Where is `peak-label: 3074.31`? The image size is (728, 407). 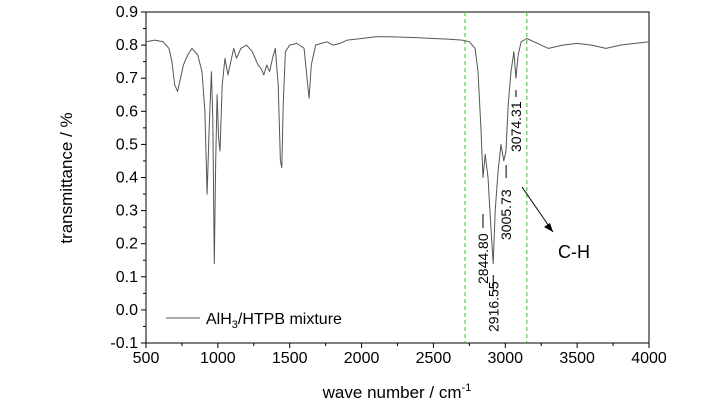
peak-label: 3074.31 is located at coordinates (516, 126).